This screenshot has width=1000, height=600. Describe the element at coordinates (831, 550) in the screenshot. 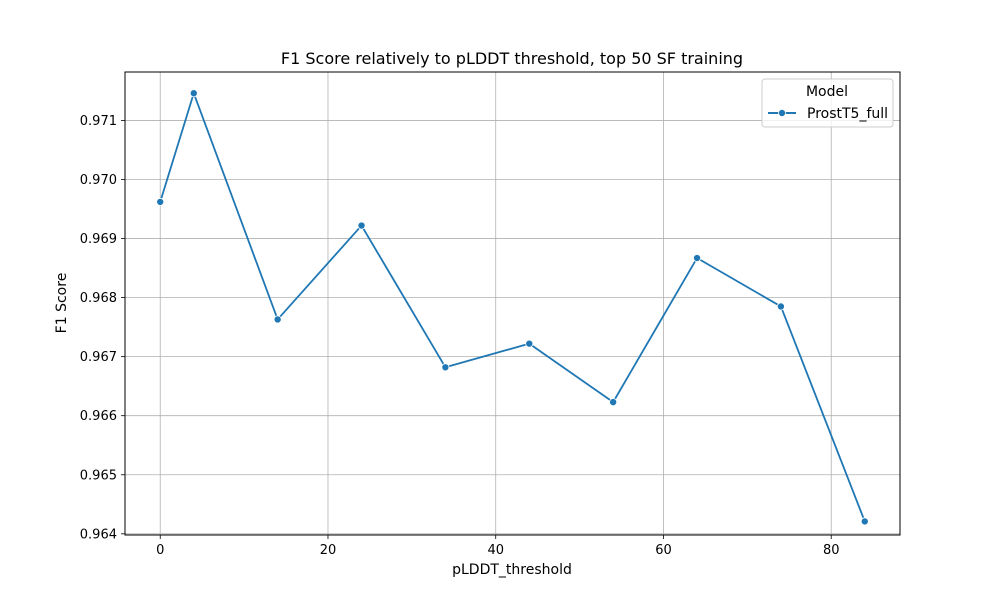

I see `x-tick-label: 80` at that location.